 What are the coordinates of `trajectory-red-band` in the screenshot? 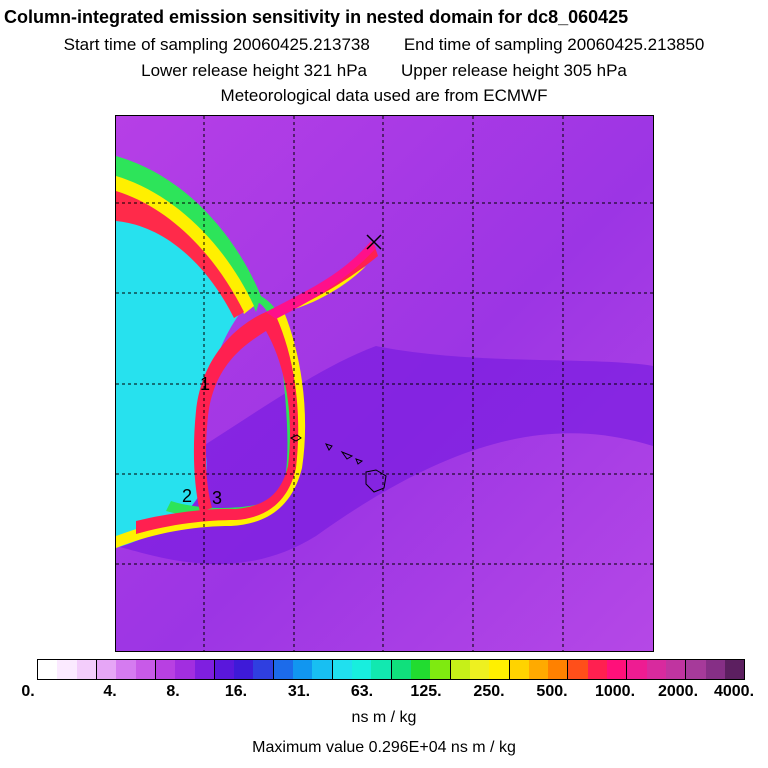 It's located at (257, 389).